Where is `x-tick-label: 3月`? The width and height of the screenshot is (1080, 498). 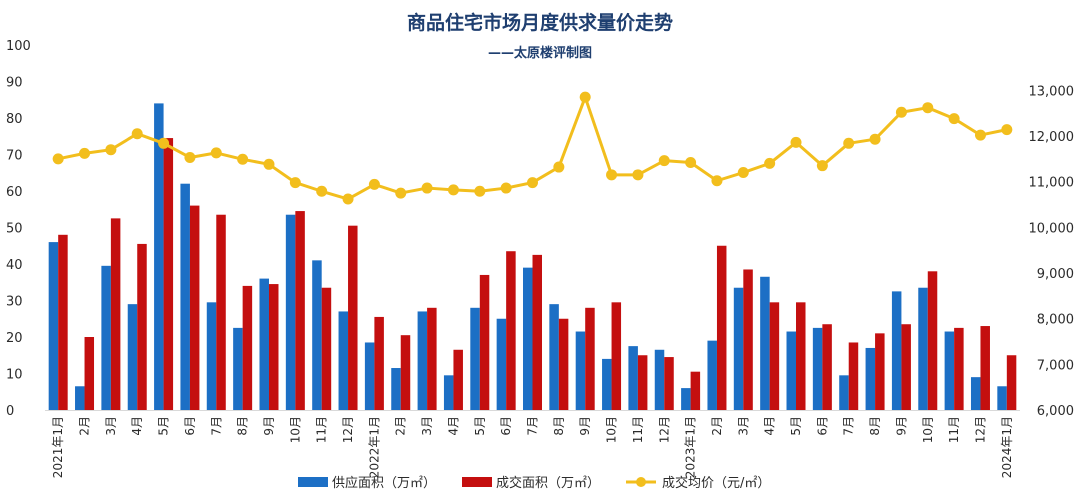 x-tick-label: 3月 is located at coordinates (743, 426).